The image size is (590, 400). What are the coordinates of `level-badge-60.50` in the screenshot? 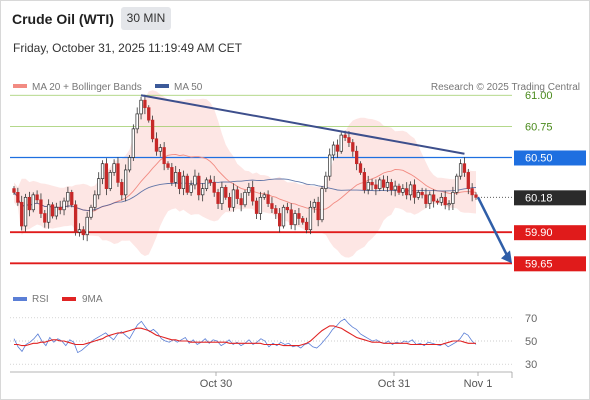 It's located at (550, 158).